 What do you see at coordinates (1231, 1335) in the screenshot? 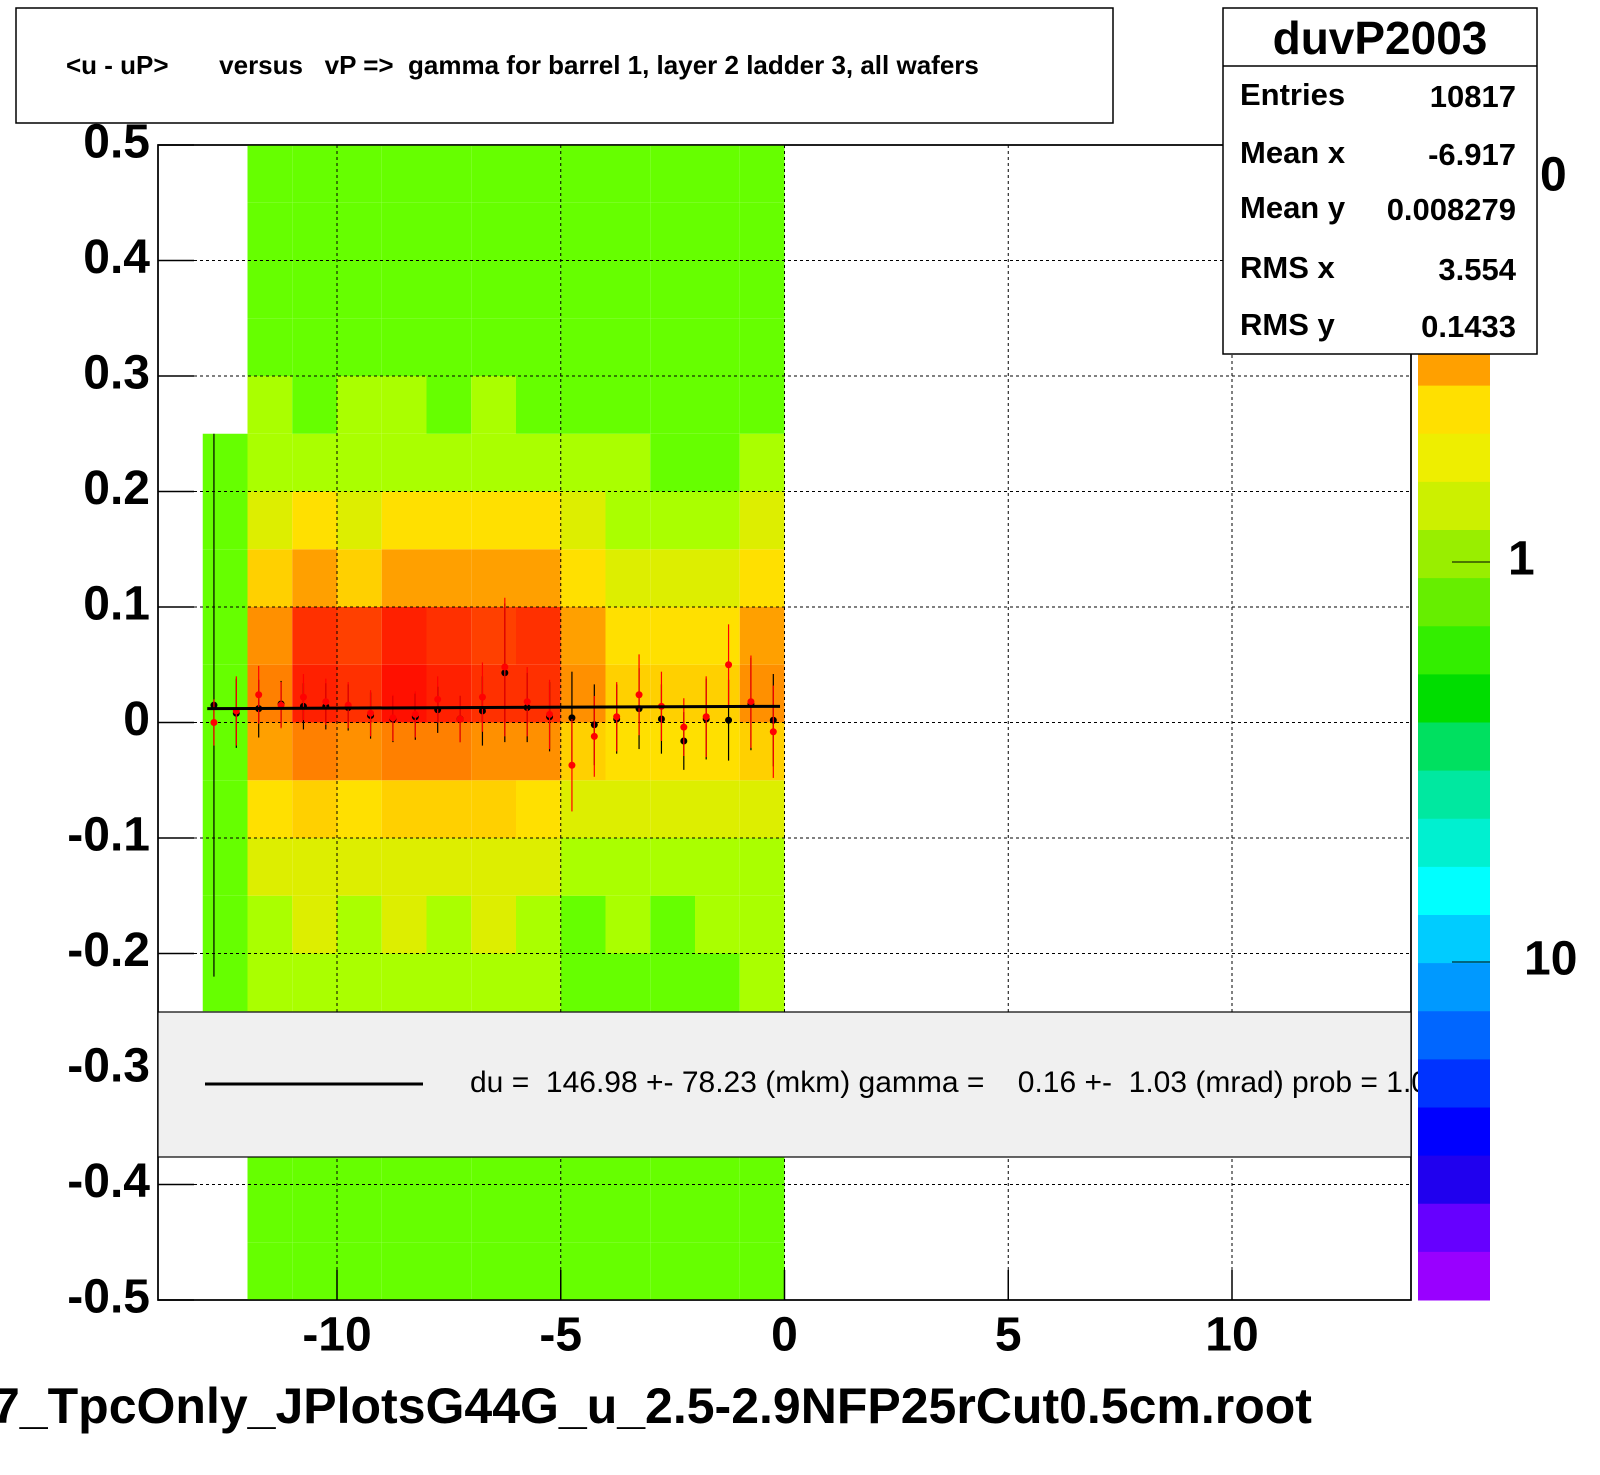
I see `x-tick-label: 10` at bounding box center [1231, 1335].